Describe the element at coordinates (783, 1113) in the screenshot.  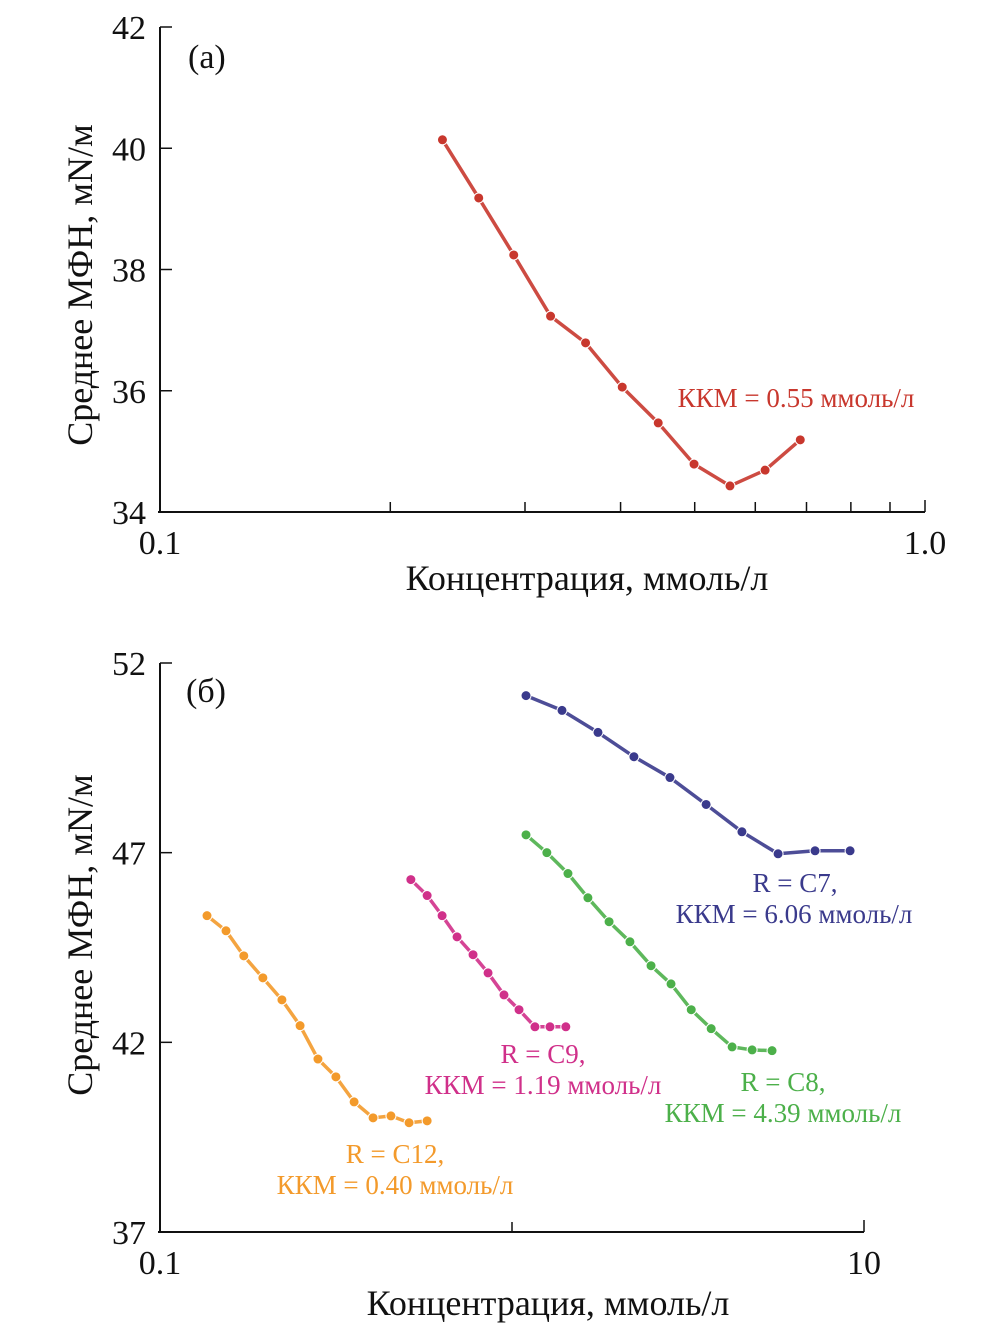
I see `series-annotation: ККМ = 4.39 ммоль/л` at that location.